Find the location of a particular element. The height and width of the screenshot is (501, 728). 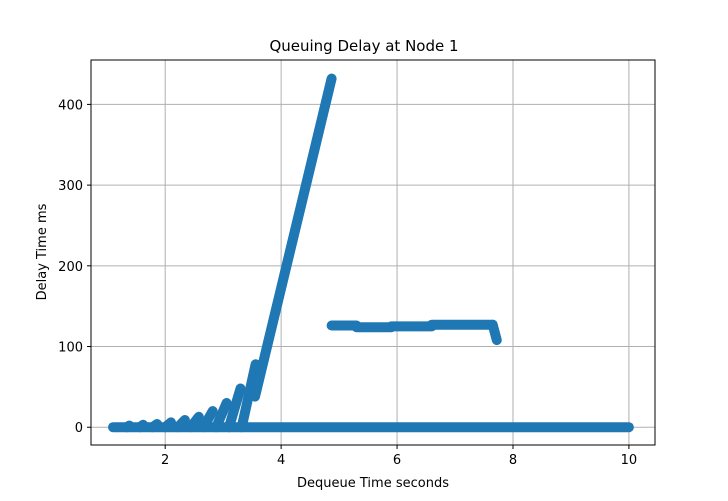

x-tick-label: 6 is located at coordinates (397, 460).